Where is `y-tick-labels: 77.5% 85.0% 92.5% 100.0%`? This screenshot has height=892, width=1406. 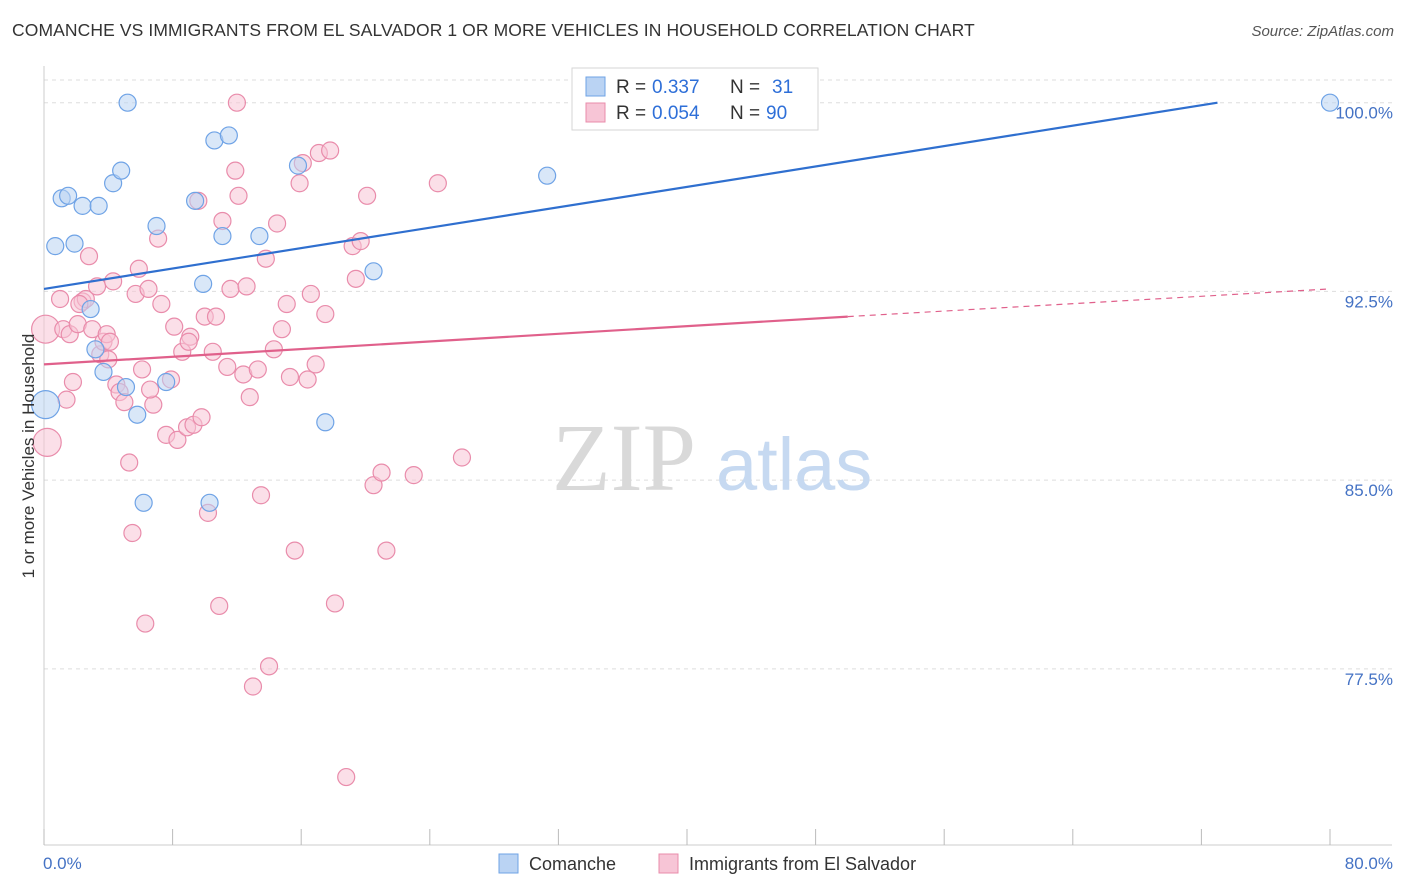 y-tick-labels: 77.5% 85.0% 92.5% 100.0% is located at coordinates (1364, 396).